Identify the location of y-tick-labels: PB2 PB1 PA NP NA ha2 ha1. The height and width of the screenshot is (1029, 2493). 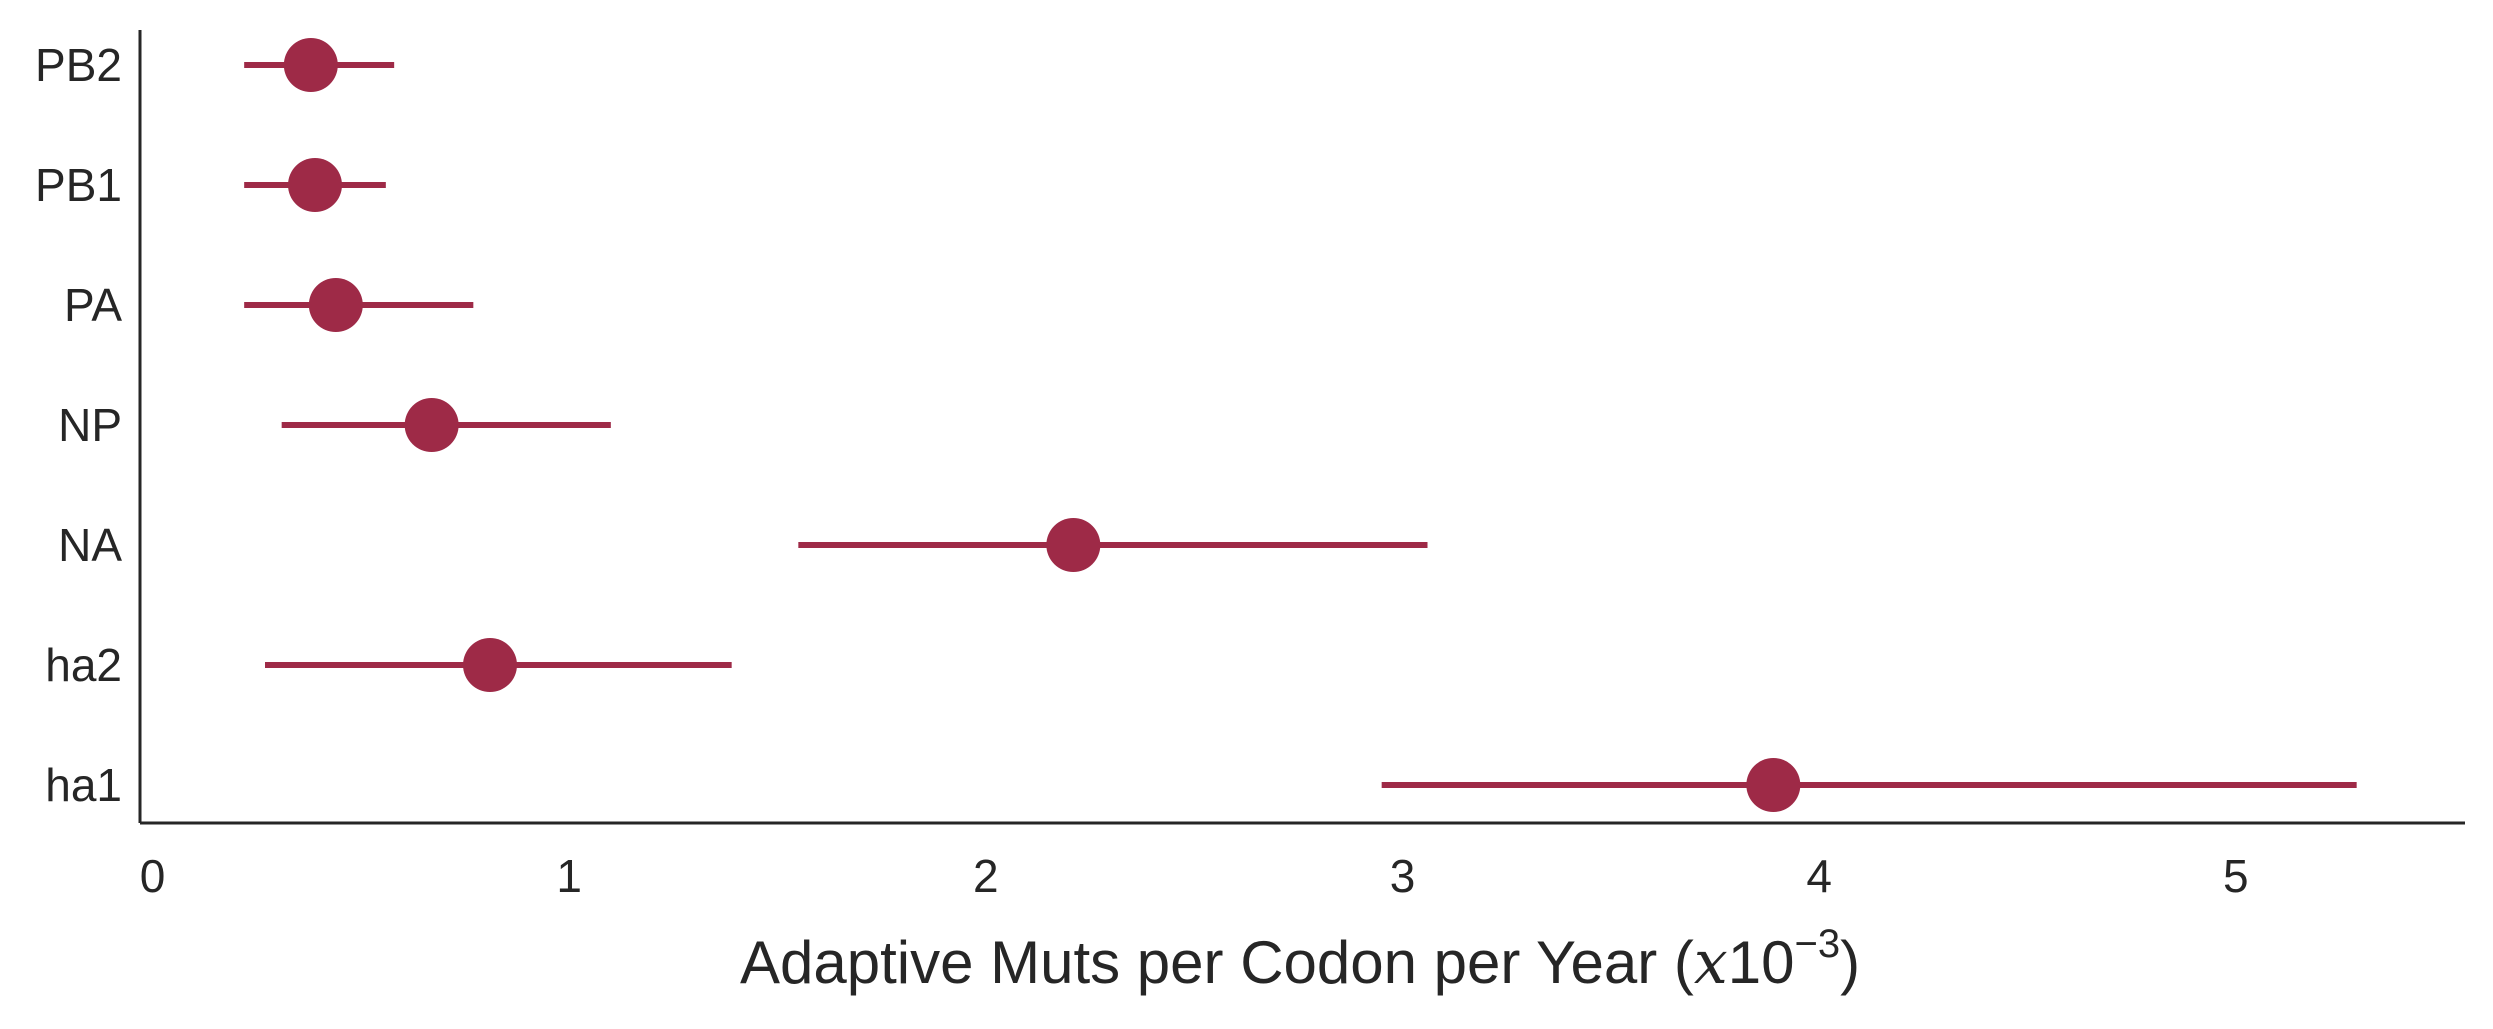
(78, 425).